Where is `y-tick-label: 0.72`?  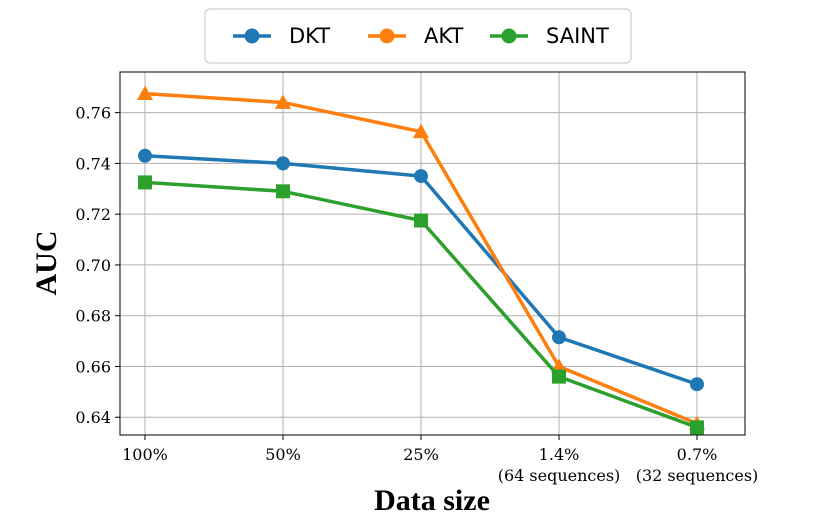 y-tick-label: 0.72 is located at coordinates (93, 214).